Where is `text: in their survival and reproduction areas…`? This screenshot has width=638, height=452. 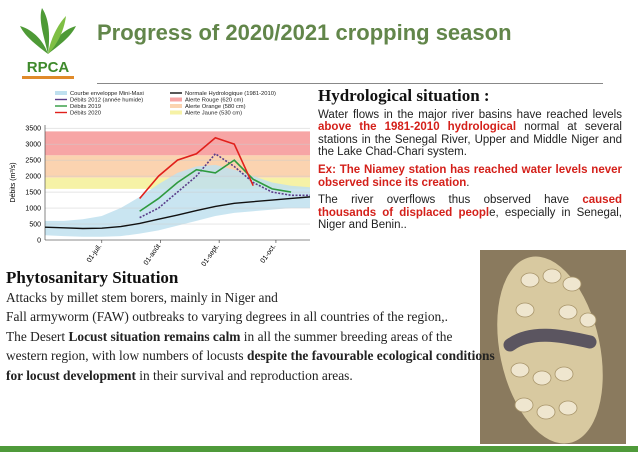
text: in their survival and reproduction areas… is located at coordinates (244, 375).